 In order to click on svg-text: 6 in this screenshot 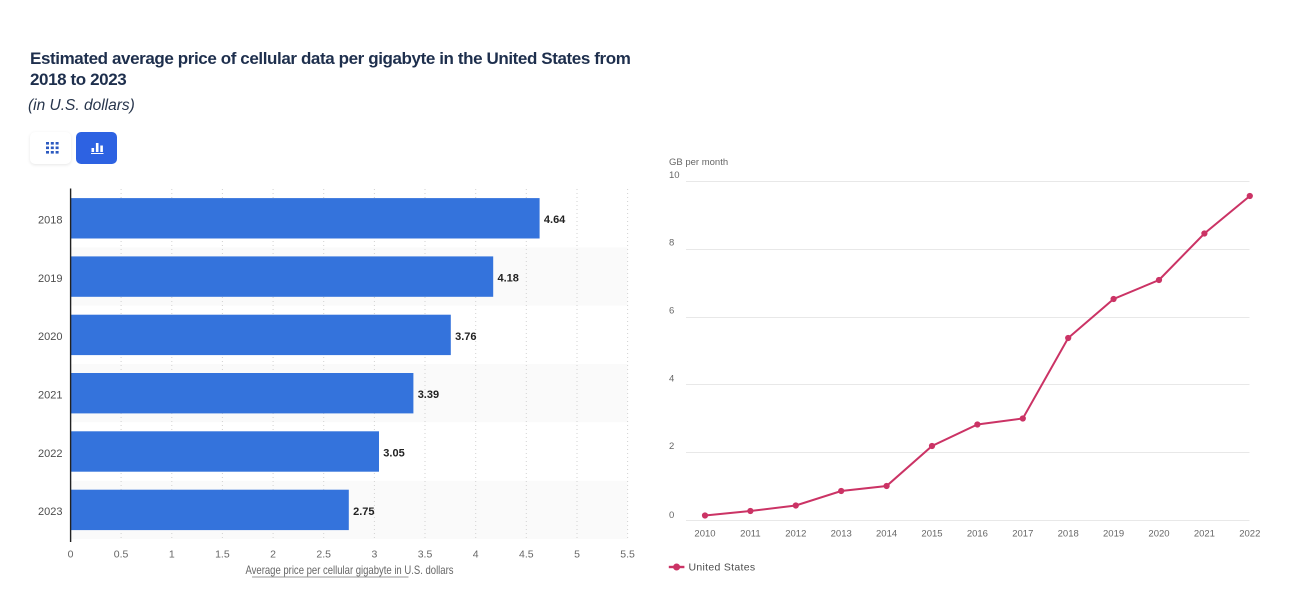, I will do `click(671, 311)`.